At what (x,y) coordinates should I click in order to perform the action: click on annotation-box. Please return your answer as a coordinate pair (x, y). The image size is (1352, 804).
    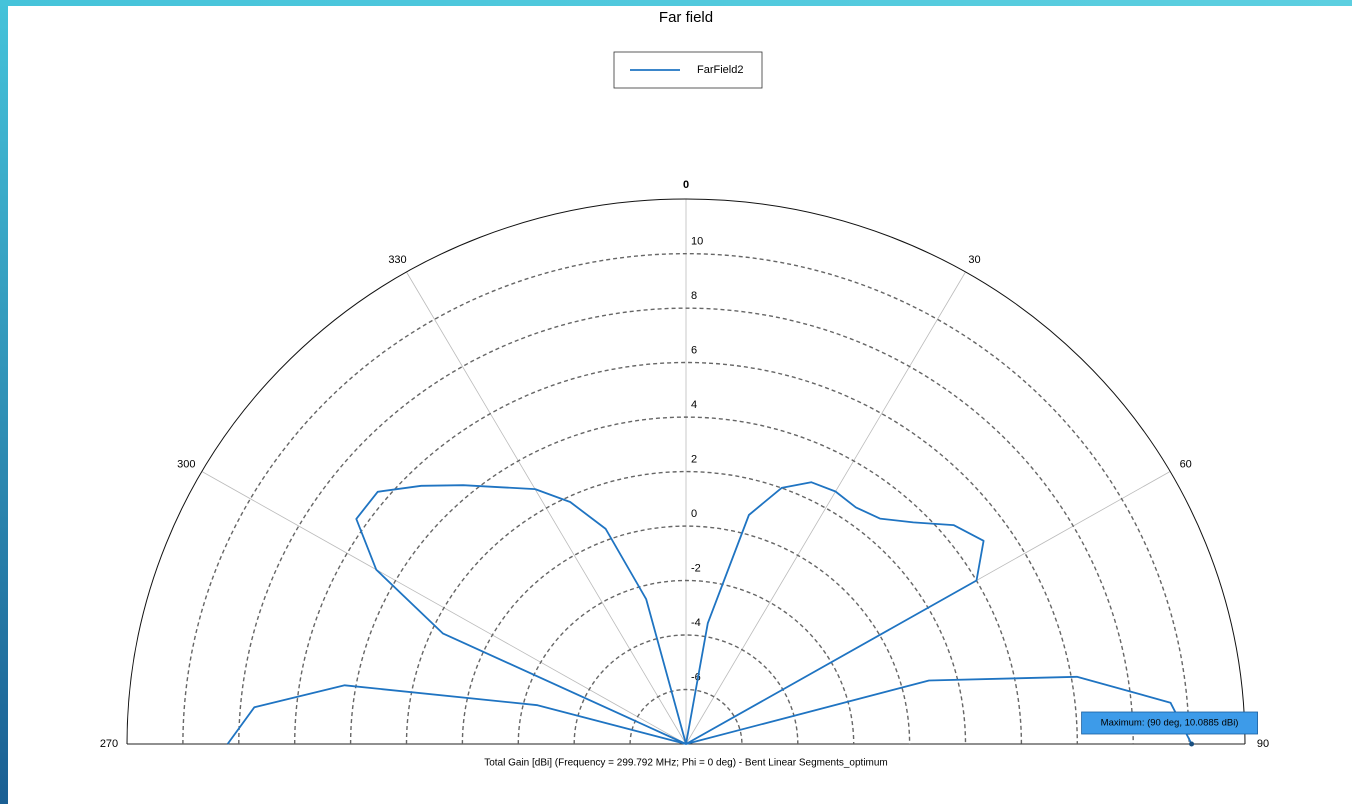
    Looking at the image, I should click on (1169, 723).